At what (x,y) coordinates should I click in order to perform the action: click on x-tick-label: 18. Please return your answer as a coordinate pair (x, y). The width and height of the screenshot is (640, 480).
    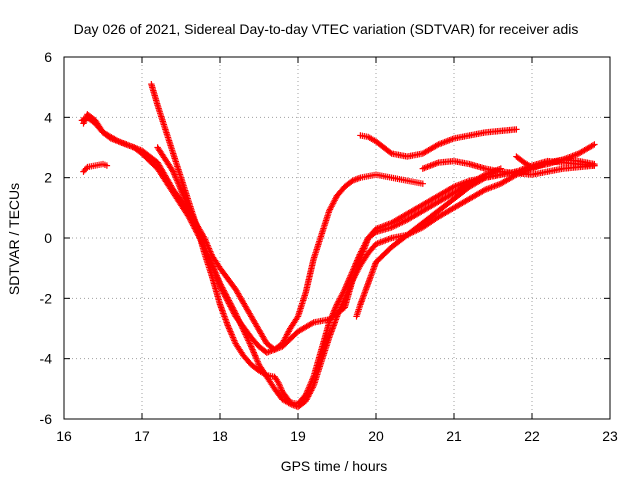
    Looking at the image, I should click on (220, 436).